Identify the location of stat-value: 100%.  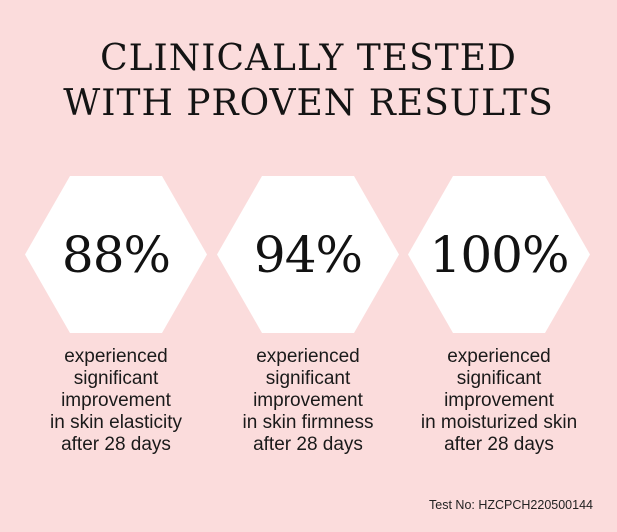
(499, 254).